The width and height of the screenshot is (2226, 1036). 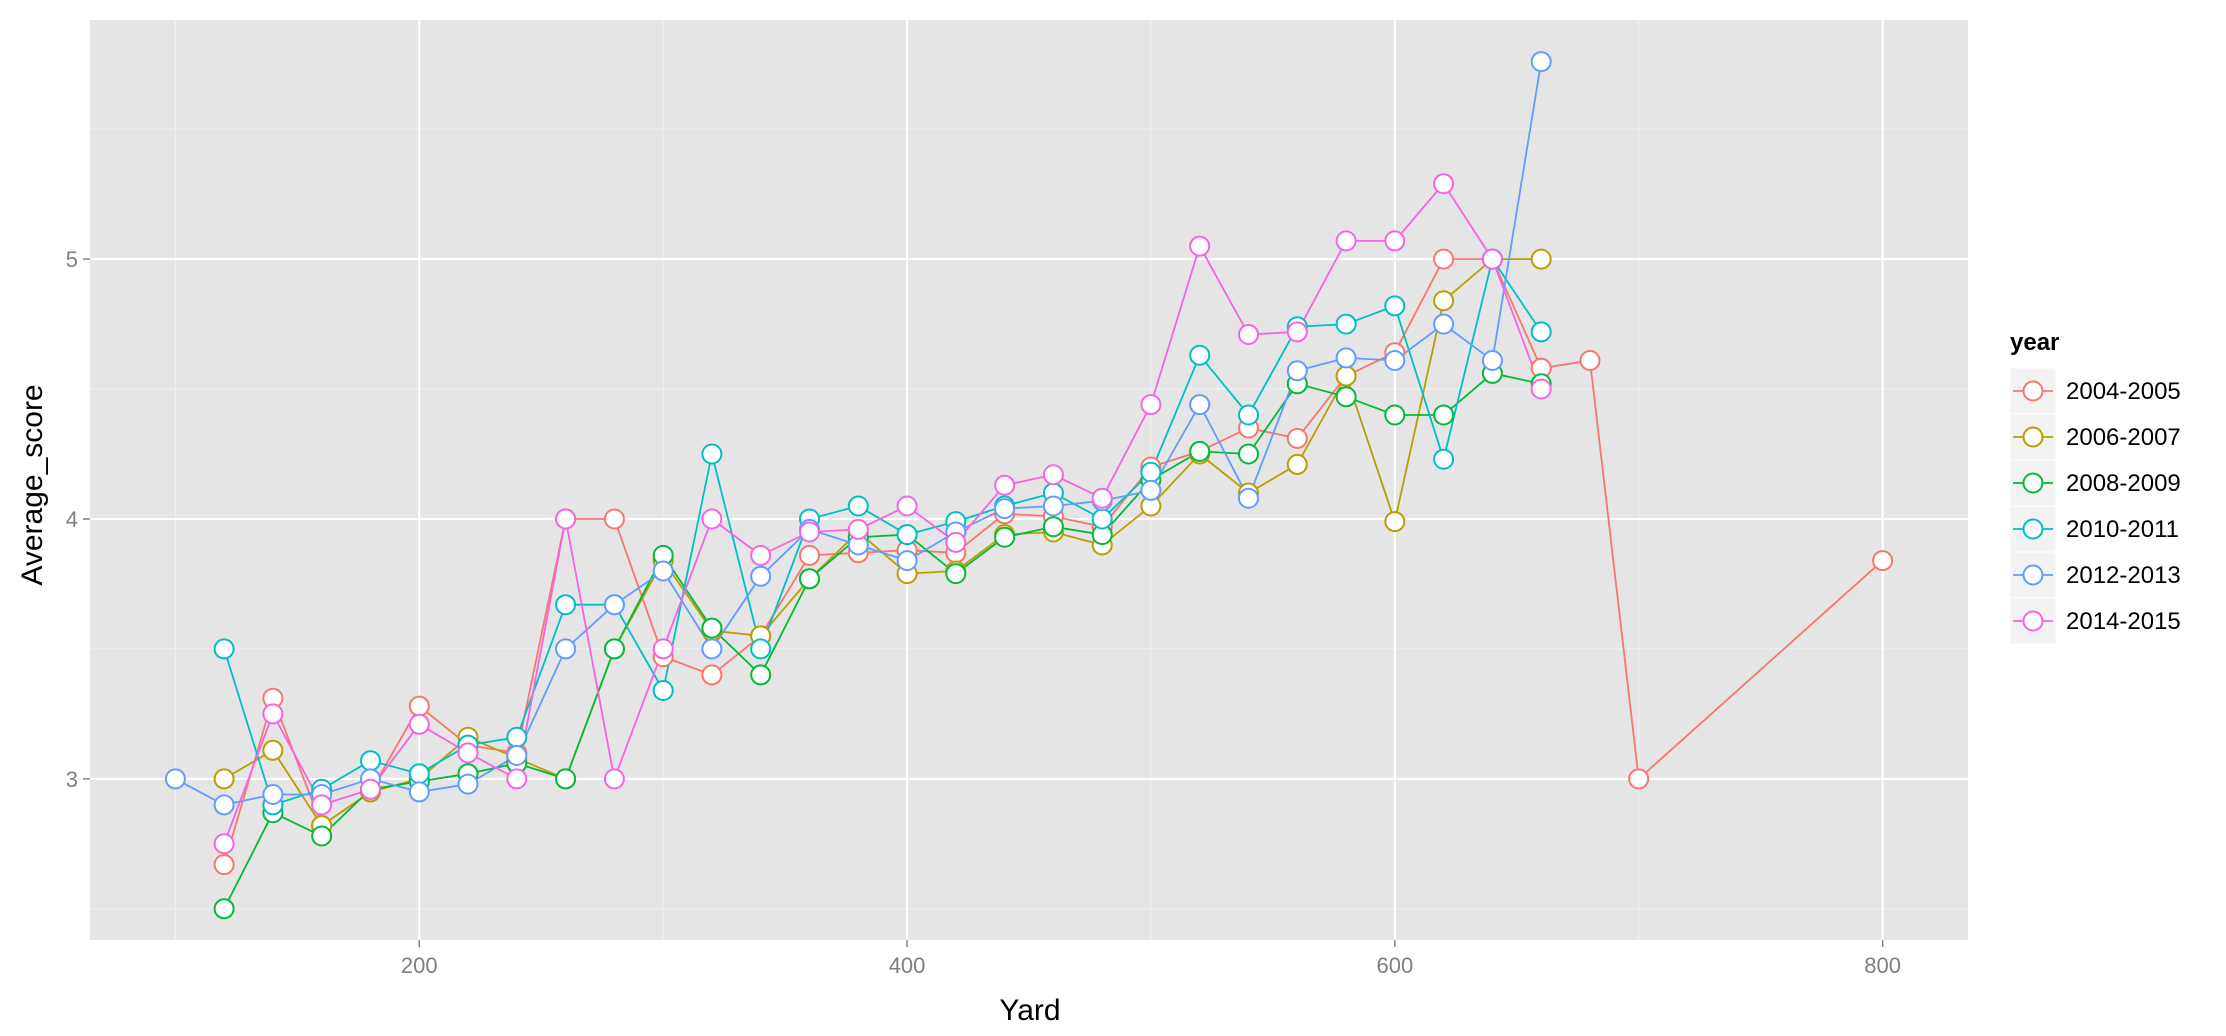 I want to click on y-tick-label: 3, so click(x=72, y=779).